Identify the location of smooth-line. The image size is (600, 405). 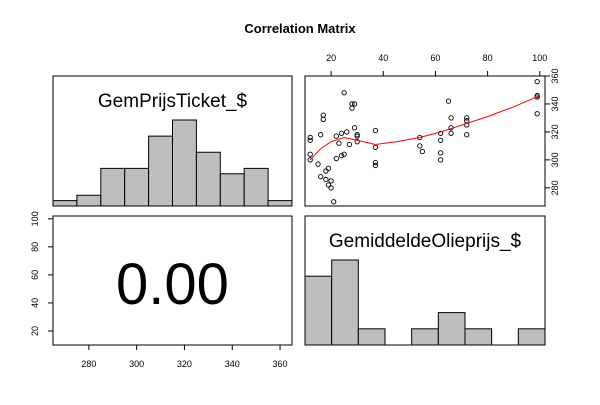
(424, 128).